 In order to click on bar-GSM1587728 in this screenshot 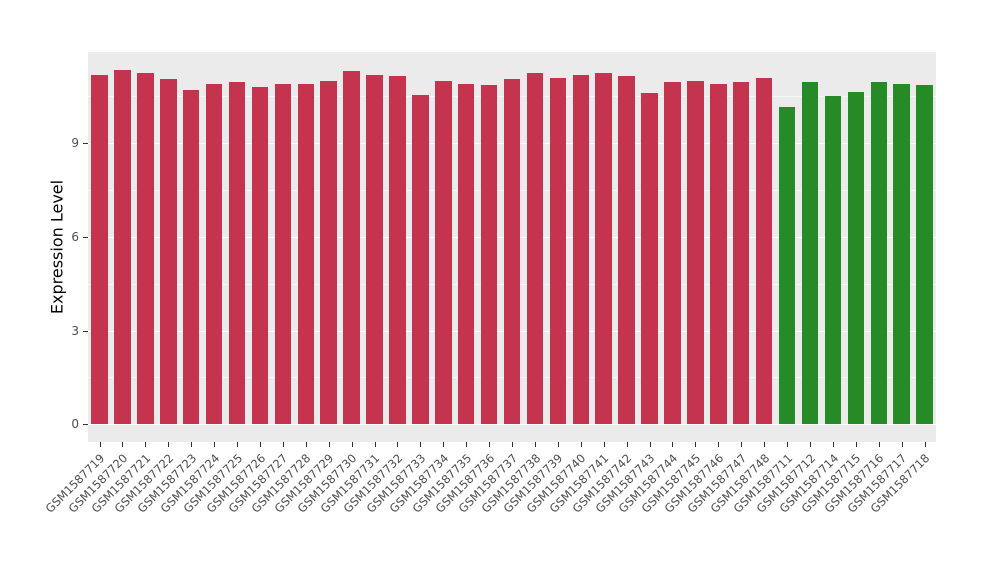, I will do `click(305, 254)`.